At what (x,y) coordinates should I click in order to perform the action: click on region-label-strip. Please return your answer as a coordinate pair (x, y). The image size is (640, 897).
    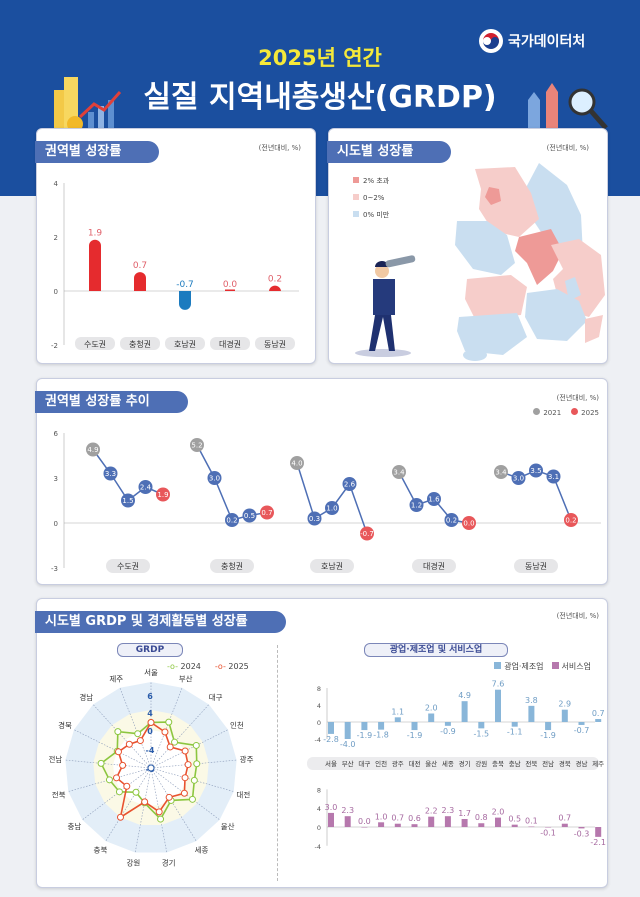
    Looking at the image, I should click on (453, 763).